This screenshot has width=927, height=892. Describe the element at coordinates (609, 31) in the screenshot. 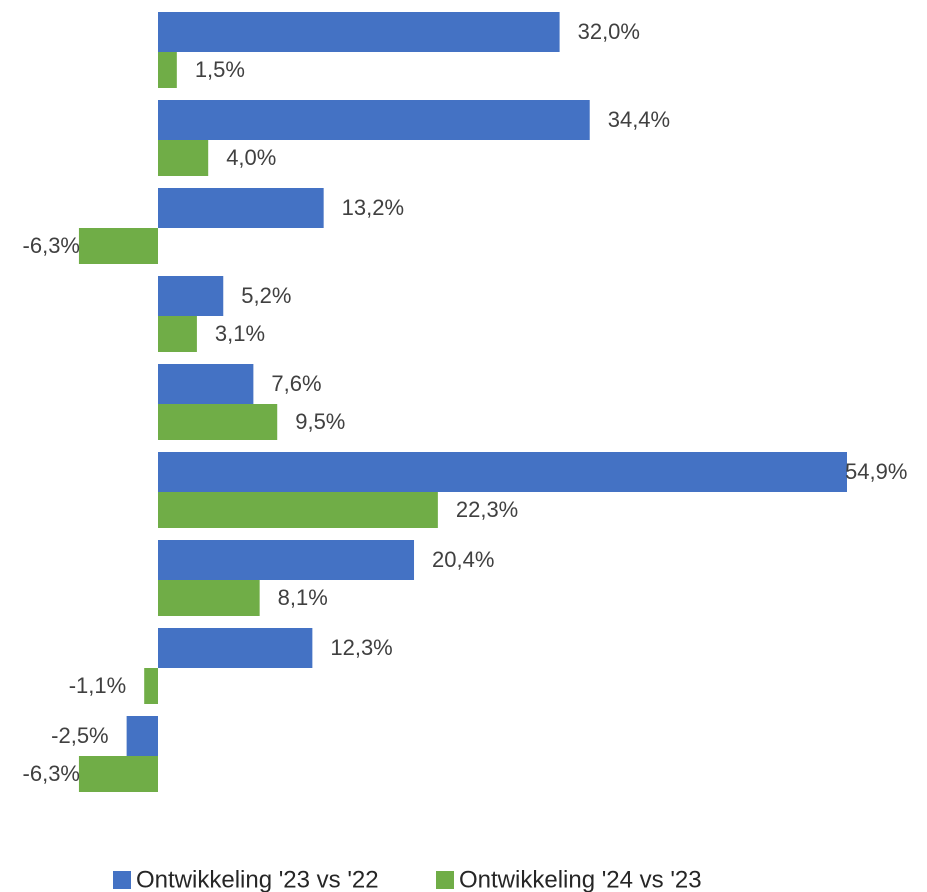

I see `data-label: 32,0%` at that location.